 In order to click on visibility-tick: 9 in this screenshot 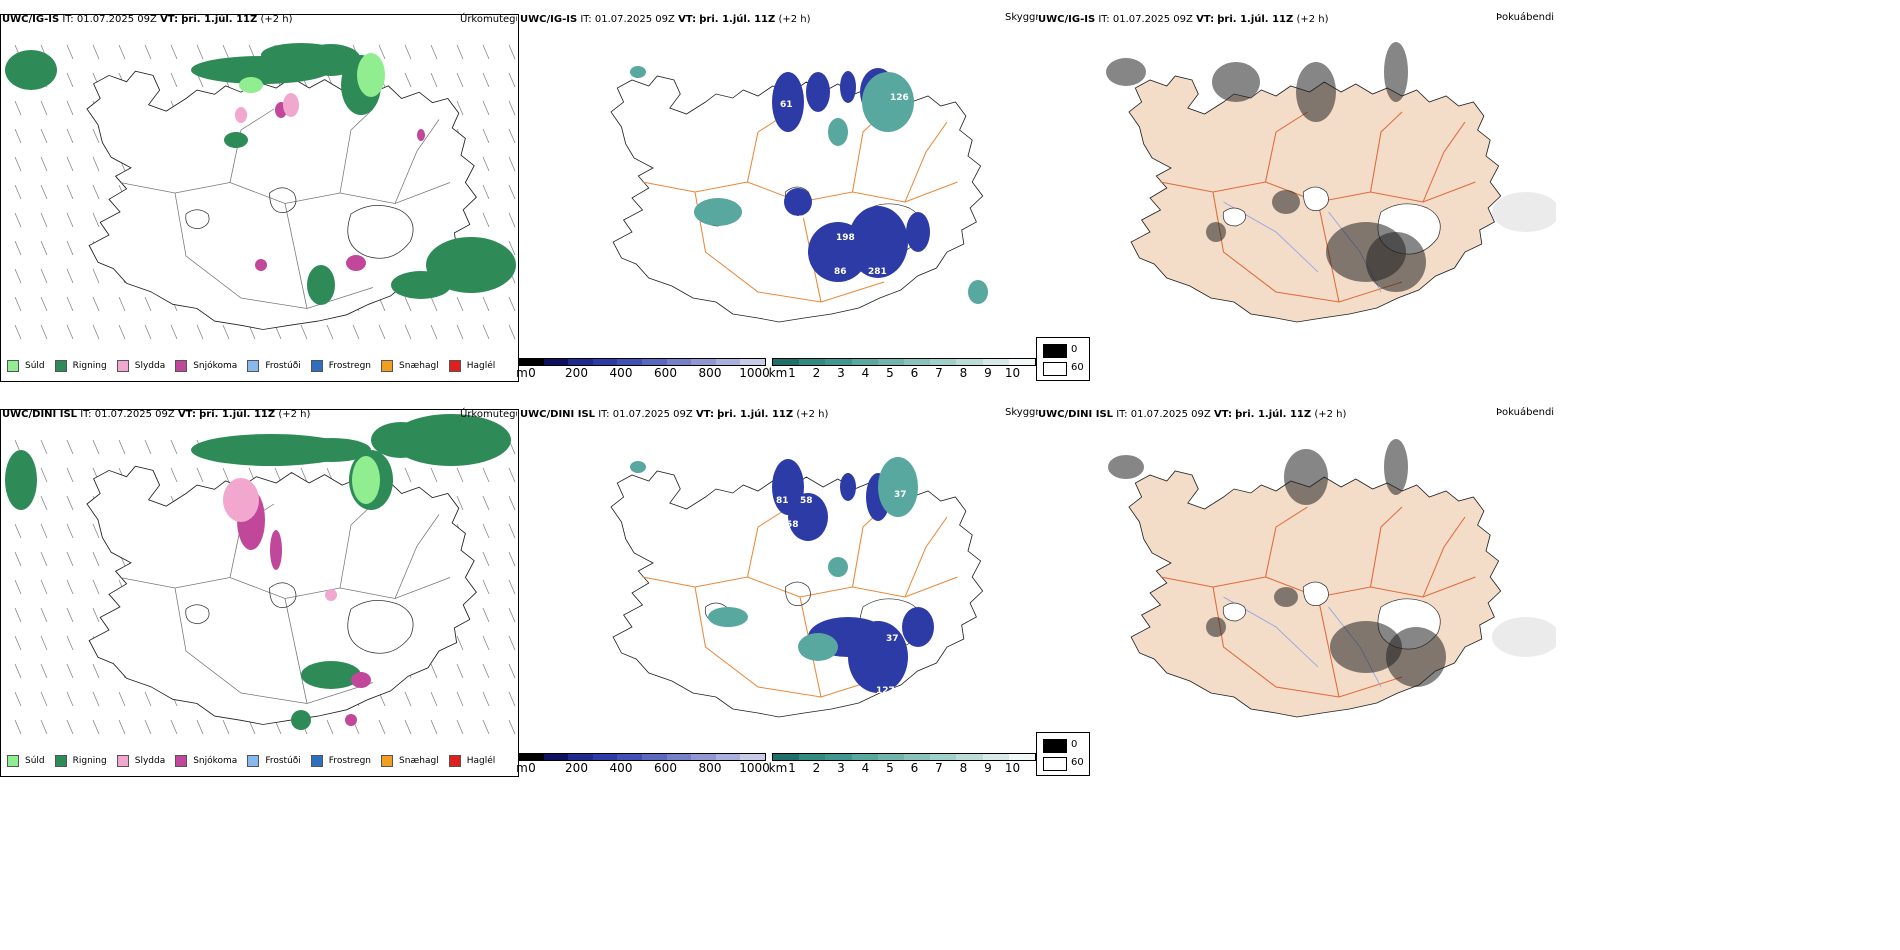, I will do `click(988, 768)`.